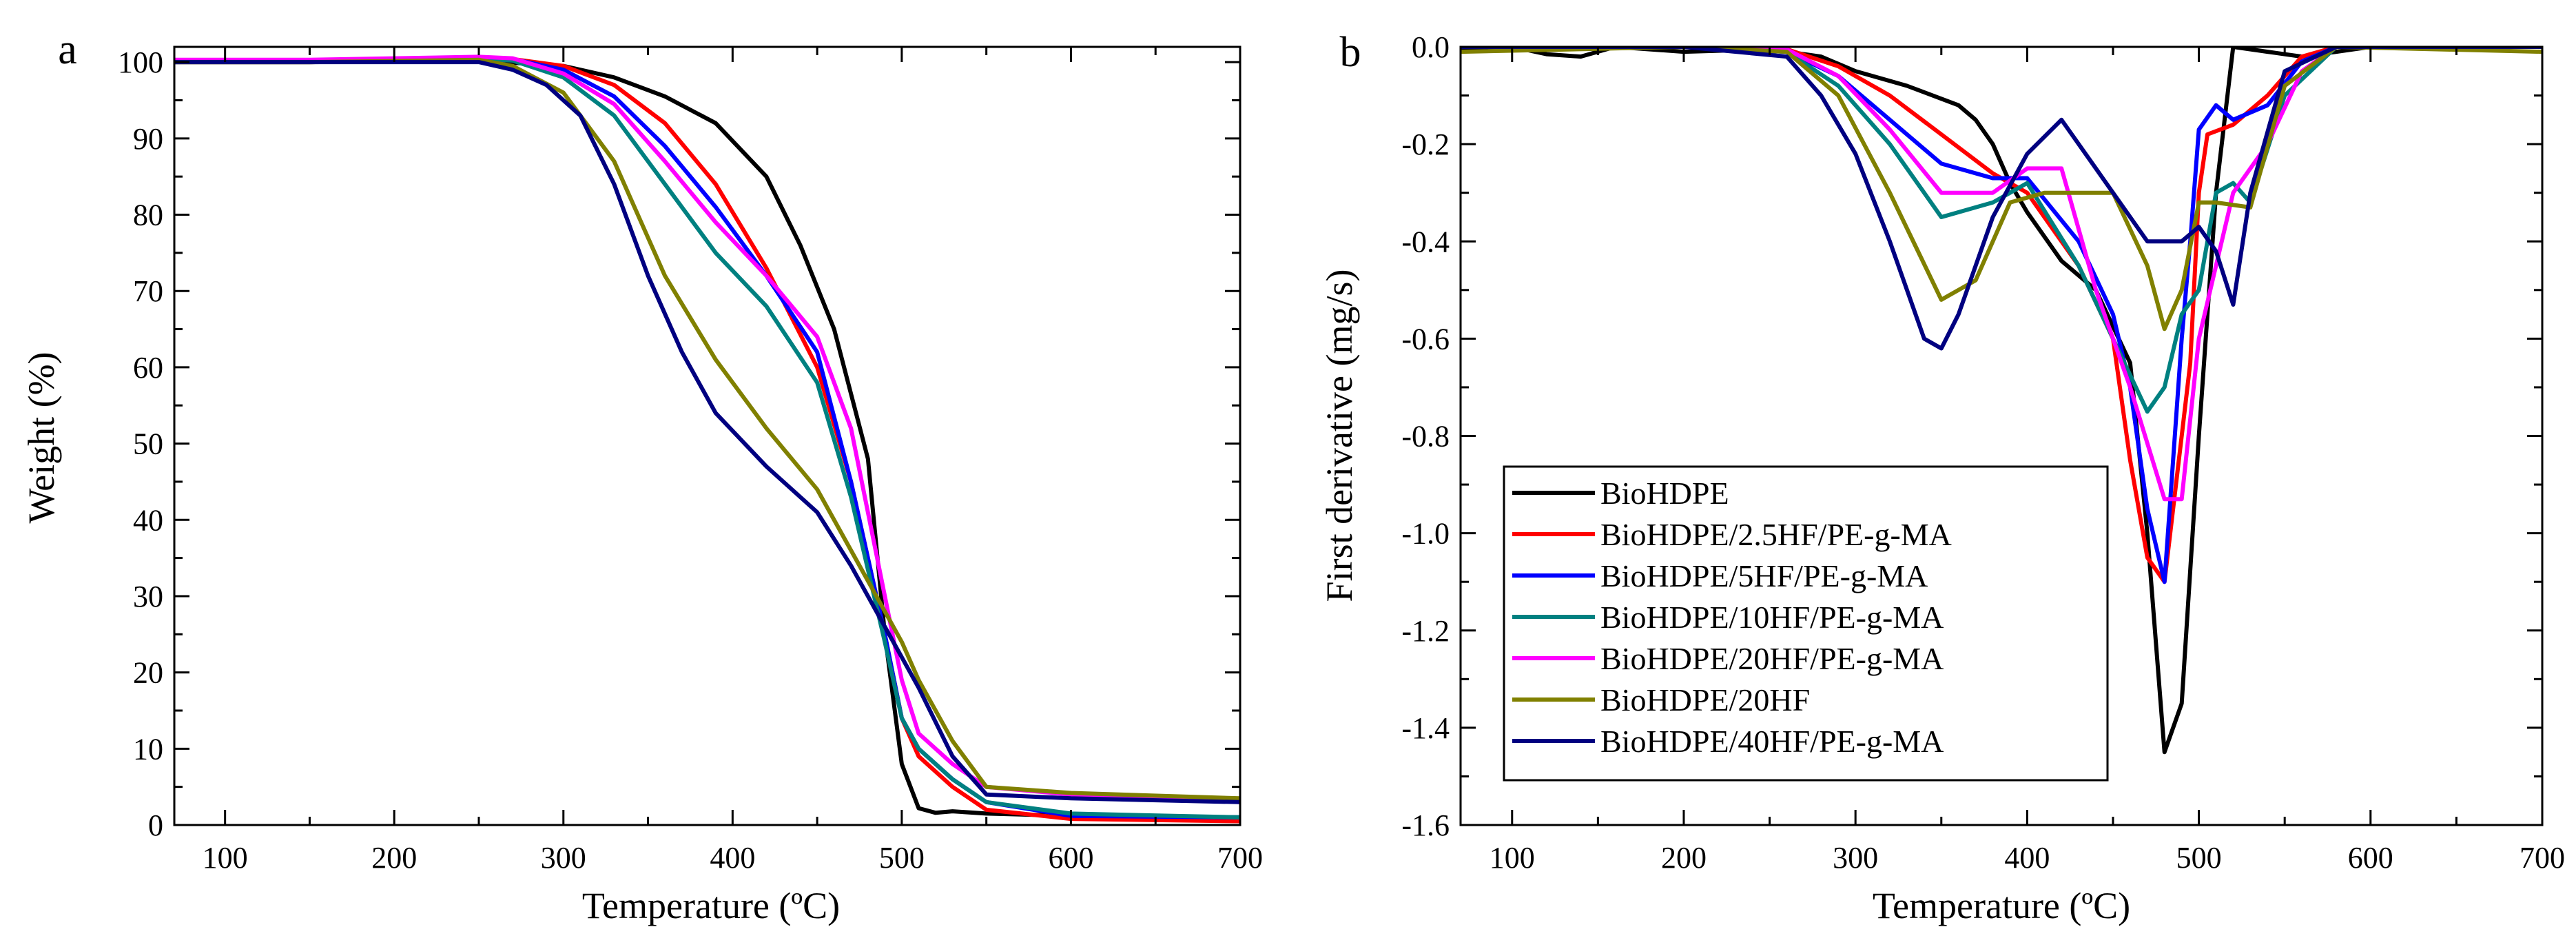 This screenshot has height=947, width=2576. What do you see at coordinates (1425, 437) in the screenshot?
I see `panel-b-y-tick-label: -0.8` at bounding box center [1425, 437].